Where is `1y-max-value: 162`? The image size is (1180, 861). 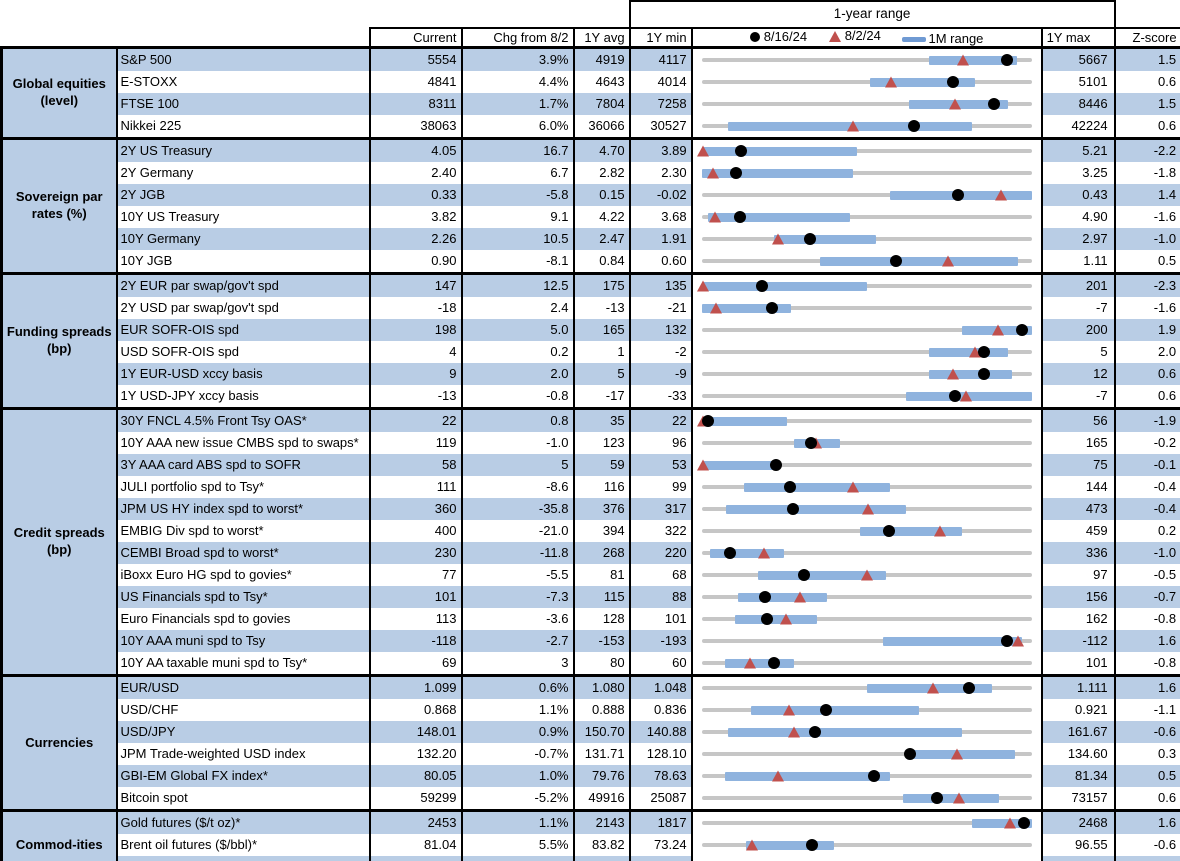
1y-max-value: 162 is located at coordinates (1078, 619).